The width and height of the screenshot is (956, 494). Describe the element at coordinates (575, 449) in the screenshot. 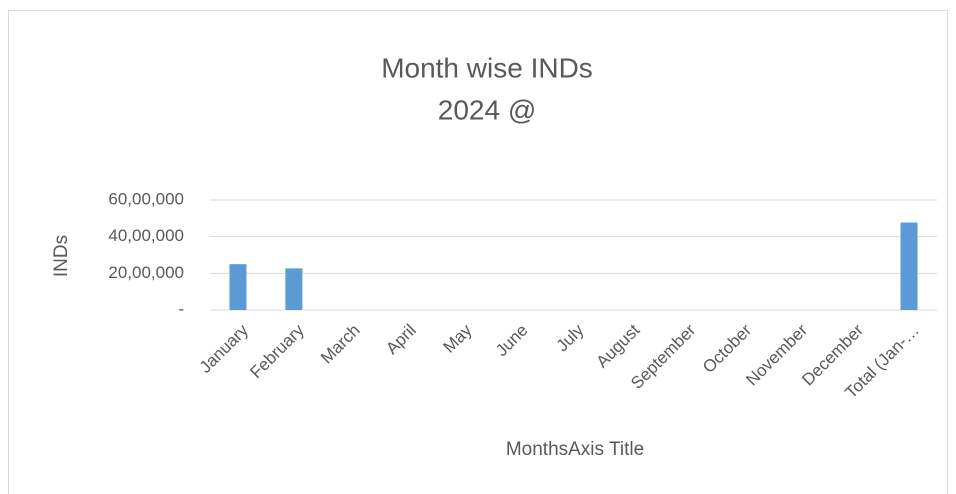

I see `x-axis-title: MonthsAxis Title` at that location.